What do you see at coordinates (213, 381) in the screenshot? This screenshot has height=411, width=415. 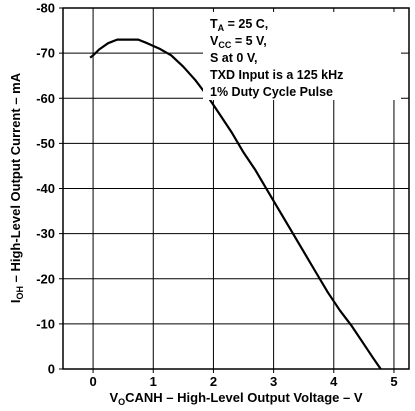 I see `x-tick-label: 2` at bounding box center [213, 381].